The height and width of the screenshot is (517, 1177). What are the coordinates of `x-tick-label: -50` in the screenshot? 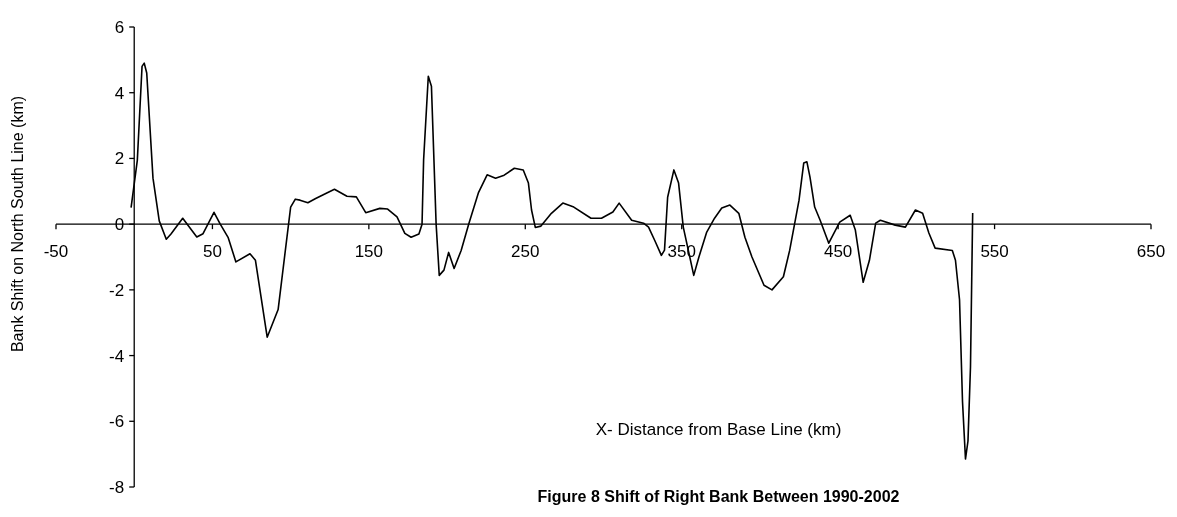 It's located at (56, 252).